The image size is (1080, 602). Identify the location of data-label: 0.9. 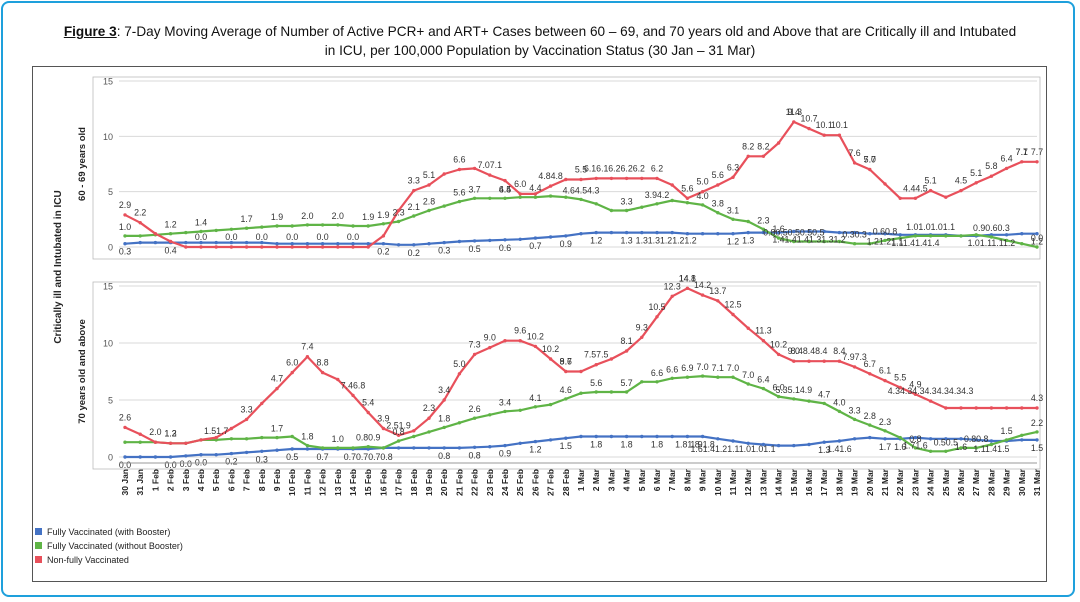
(505, 454).